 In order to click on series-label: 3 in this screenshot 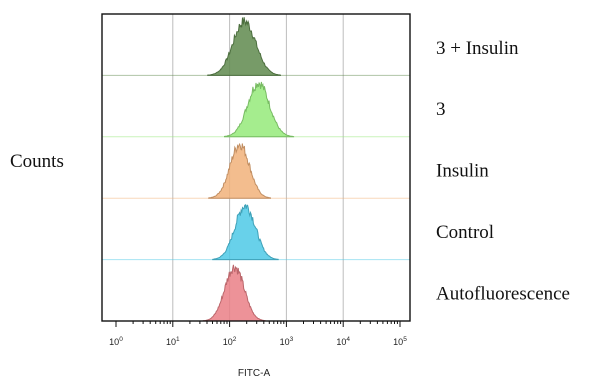, I will do `click(441, 109)`.